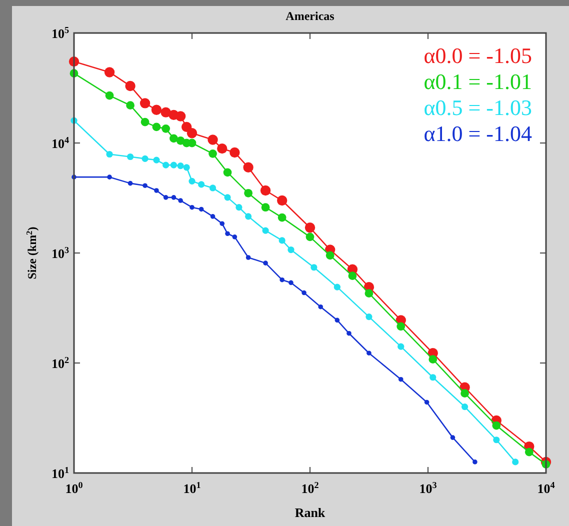 Image resolution: width=569 pixels, height=526 pixels. I want to click on y-tick-label: 10$^{3}$, so click(60, 253).